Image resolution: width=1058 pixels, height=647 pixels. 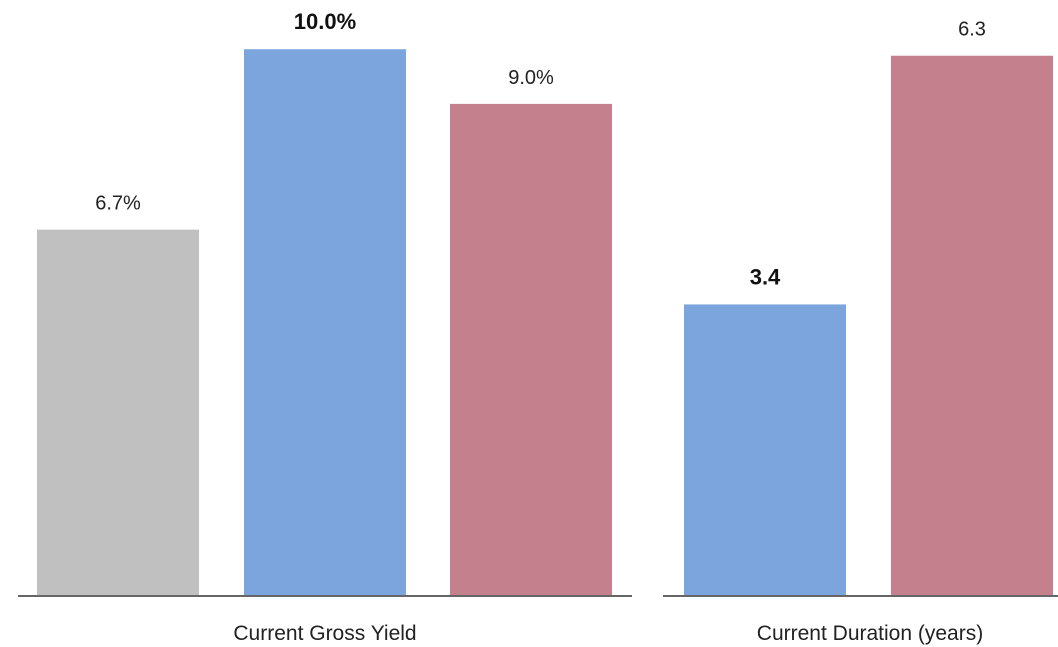 What do you see at coordinates (325, 21) in the screenshot?
I see `gross-yield-value-label-2: 10.0%` at bounding box center [325, 21].